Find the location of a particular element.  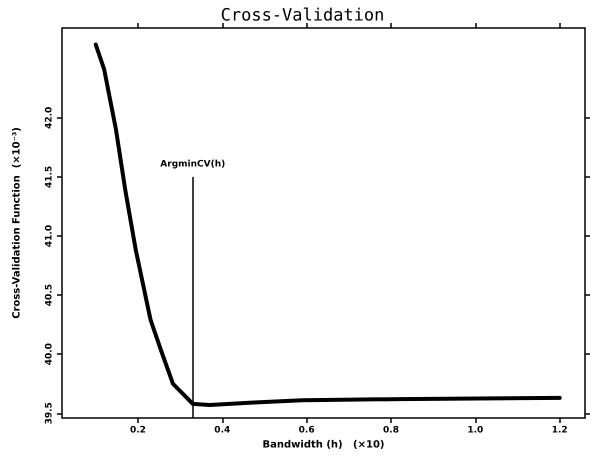

y-axis-title: Cross-Validation Function (×10⁻³) is located at coordinates (17, 223).